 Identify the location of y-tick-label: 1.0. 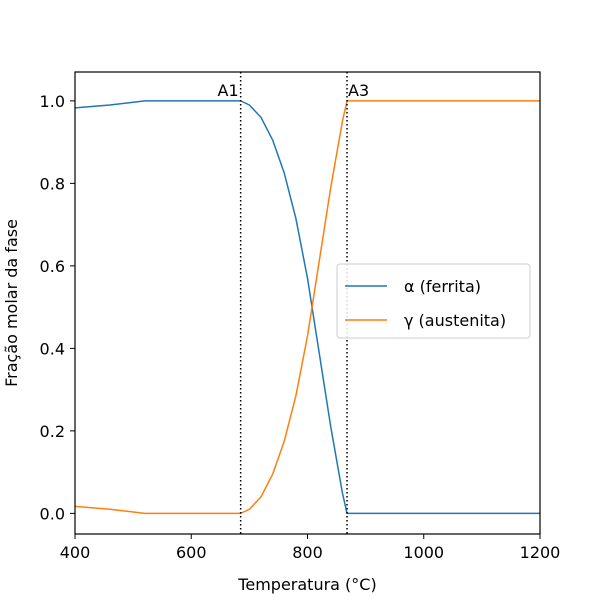
(52, 101).